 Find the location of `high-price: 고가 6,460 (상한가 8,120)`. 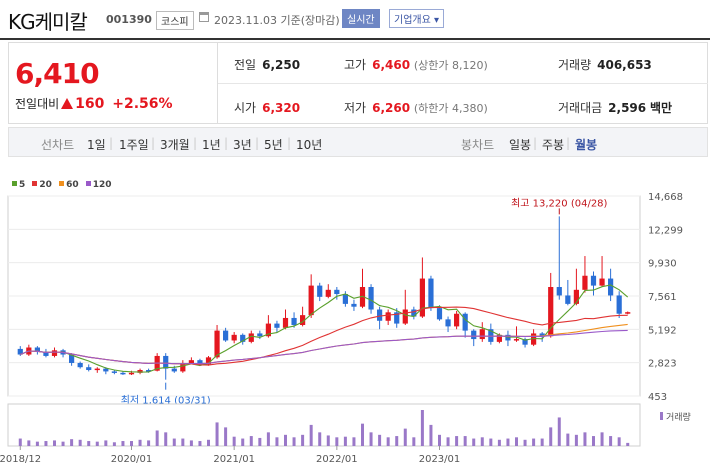

high-price: 고가 6,460 (상한가 8,120) is located at coordinates (416, 65).